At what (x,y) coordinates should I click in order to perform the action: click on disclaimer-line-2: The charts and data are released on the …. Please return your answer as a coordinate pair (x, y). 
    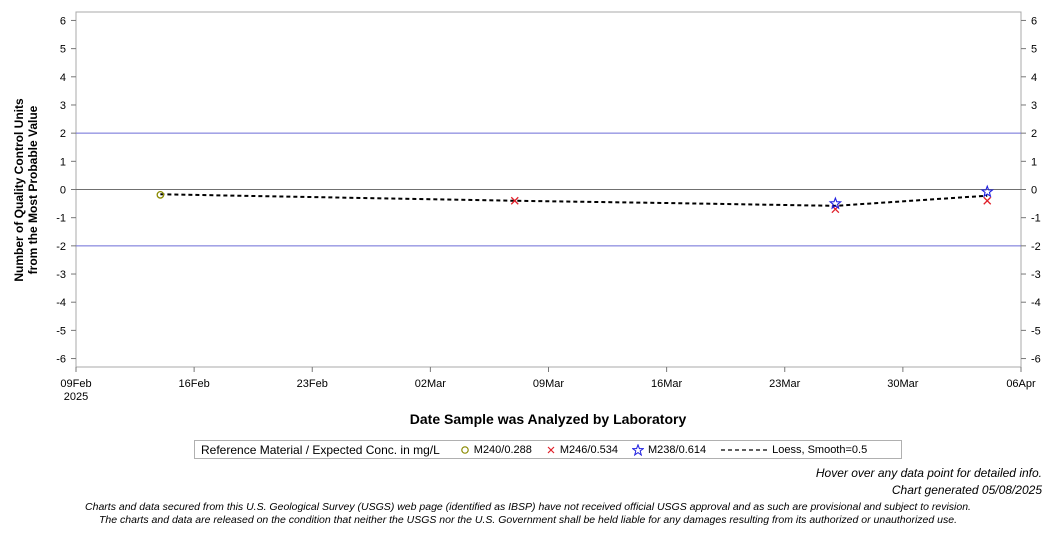
    Looking at the image, I should click on (528, 520).